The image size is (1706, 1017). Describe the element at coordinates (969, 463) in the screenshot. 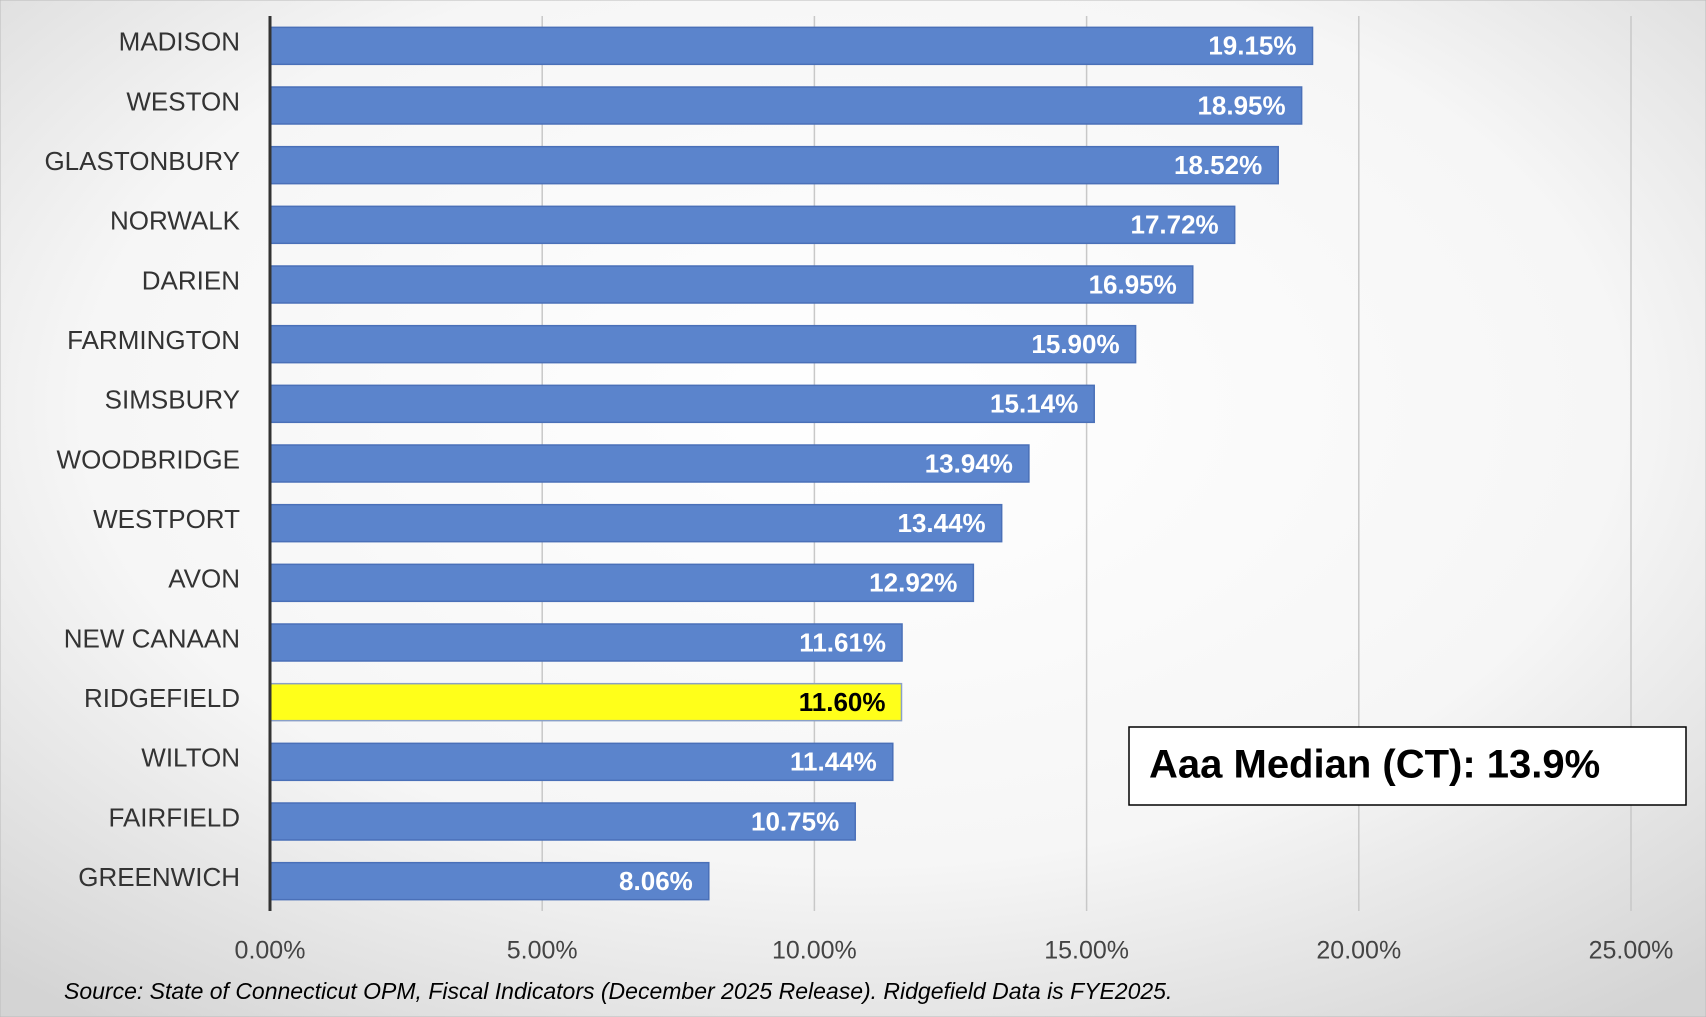

I see `data-label: 13.94%` at that location.